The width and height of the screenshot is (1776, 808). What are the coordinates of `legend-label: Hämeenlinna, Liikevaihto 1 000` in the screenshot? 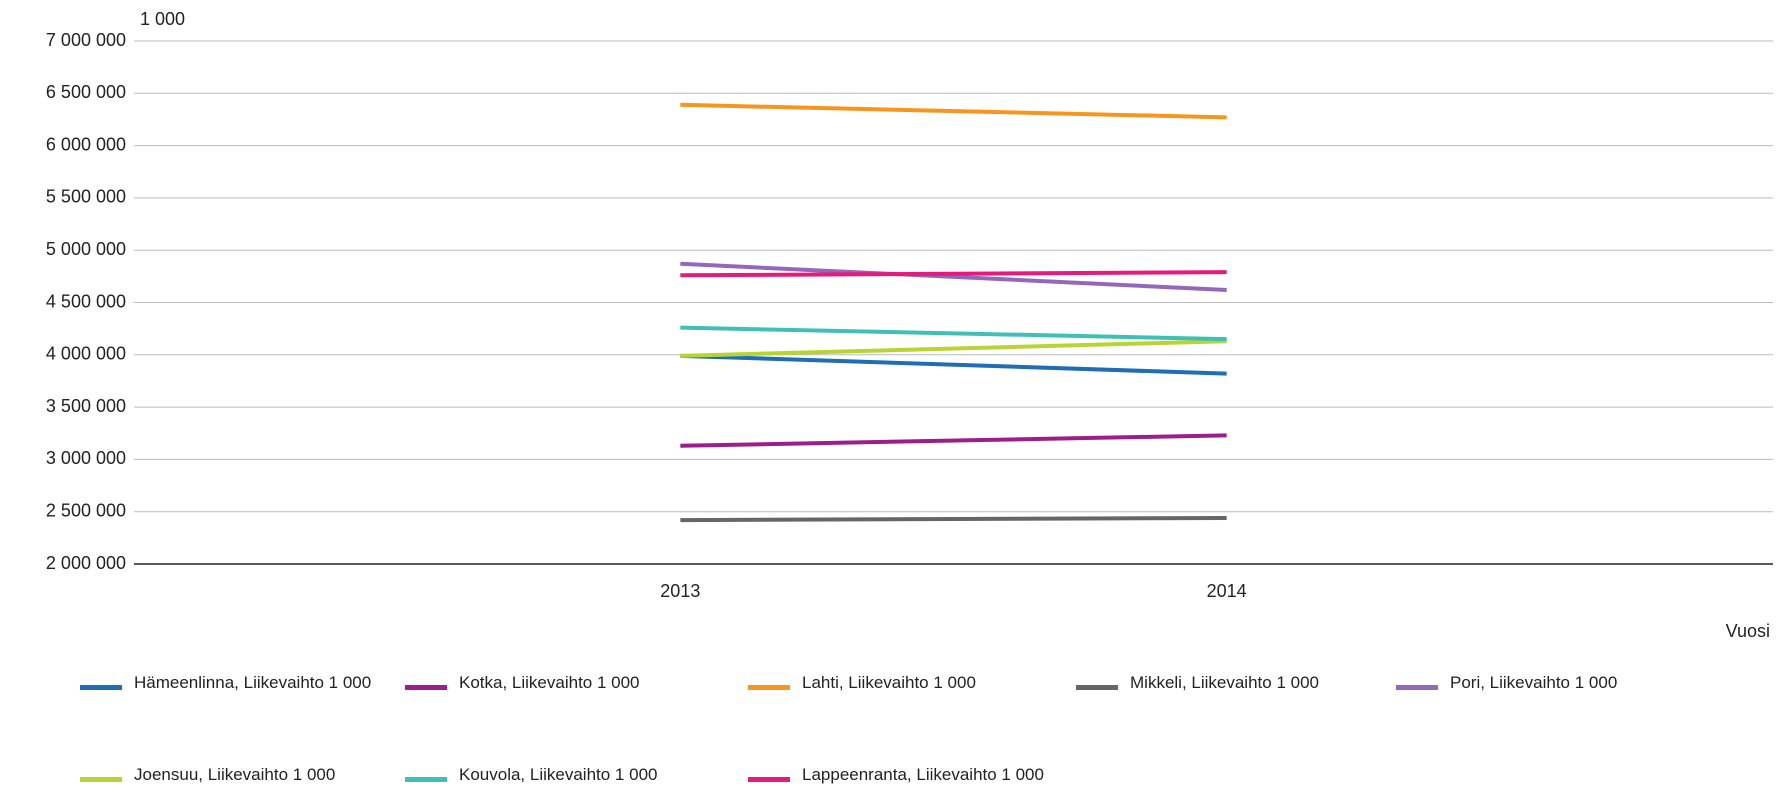 It's located at (253, 682).